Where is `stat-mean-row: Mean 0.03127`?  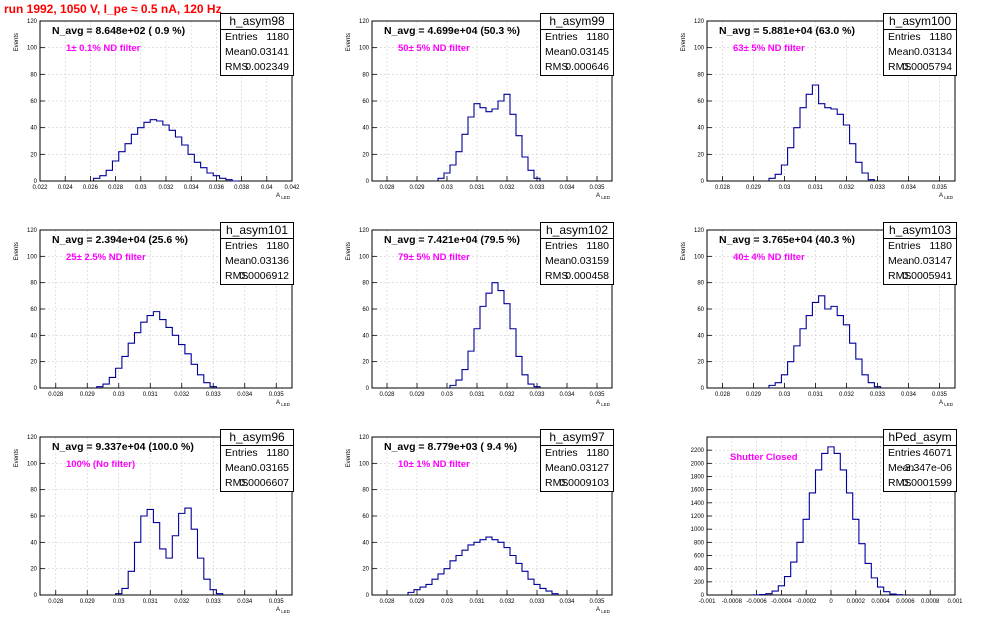
stat-mean-row: Mean 0.03127 is located at coordinates (577, 468).